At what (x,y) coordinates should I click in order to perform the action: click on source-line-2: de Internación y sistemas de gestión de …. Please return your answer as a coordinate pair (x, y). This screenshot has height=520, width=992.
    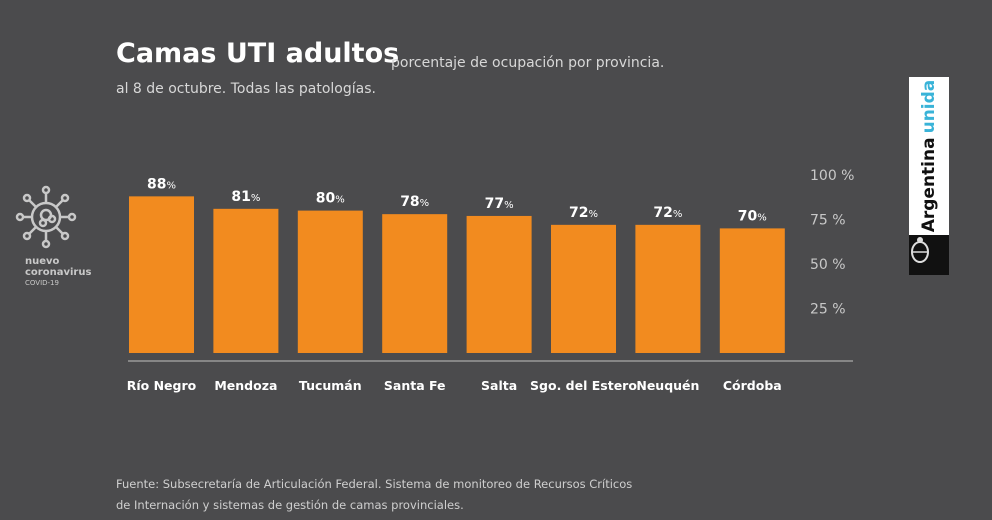
    Looking at the image, I should click on (290, 505).